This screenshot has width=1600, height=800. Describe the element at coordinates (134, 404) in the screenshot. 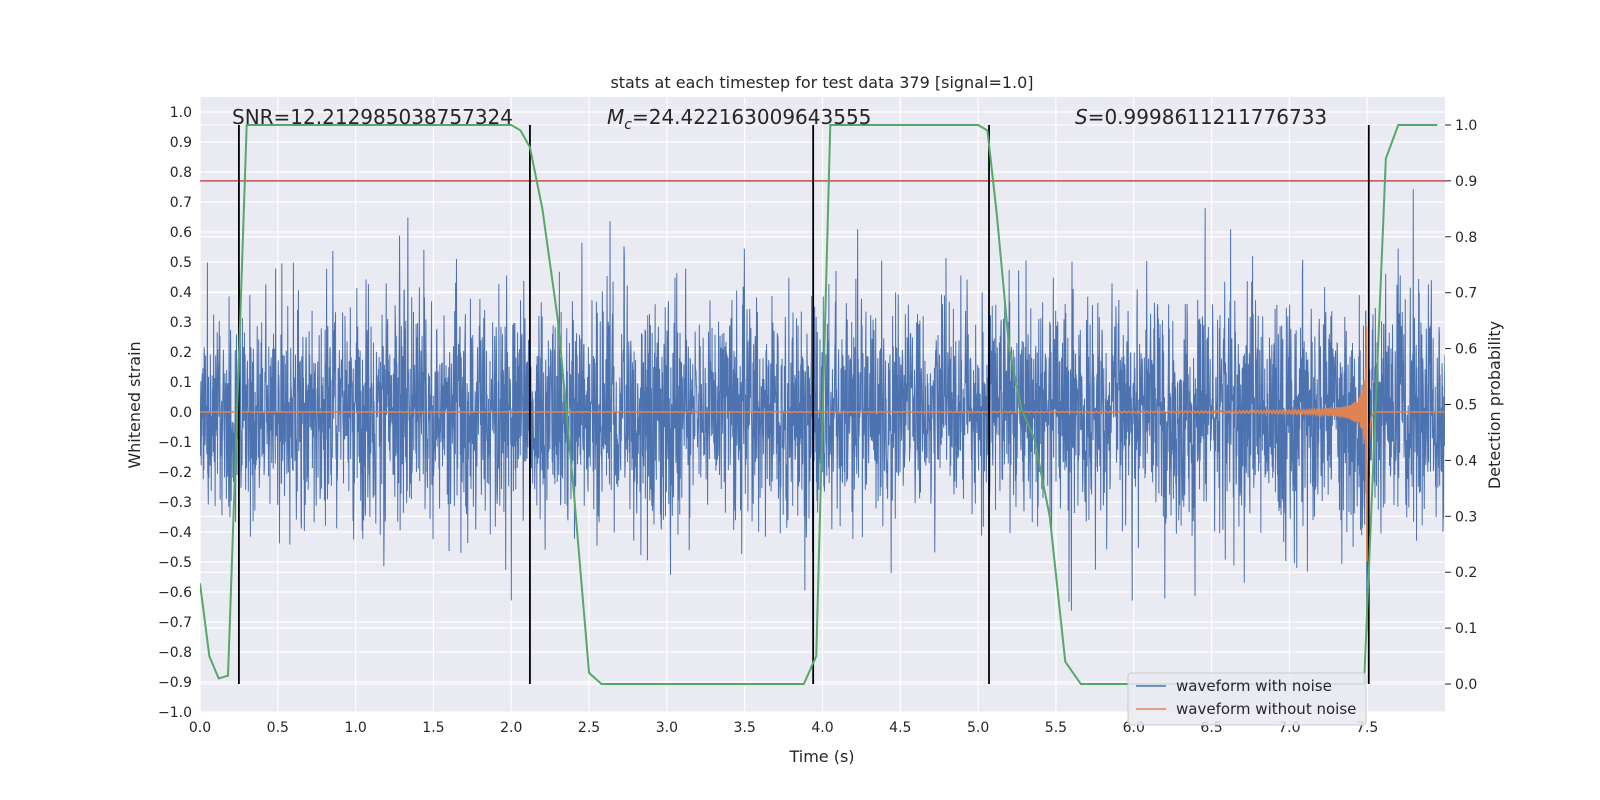

I see `y-axis-label: Whitened strain` at that location.